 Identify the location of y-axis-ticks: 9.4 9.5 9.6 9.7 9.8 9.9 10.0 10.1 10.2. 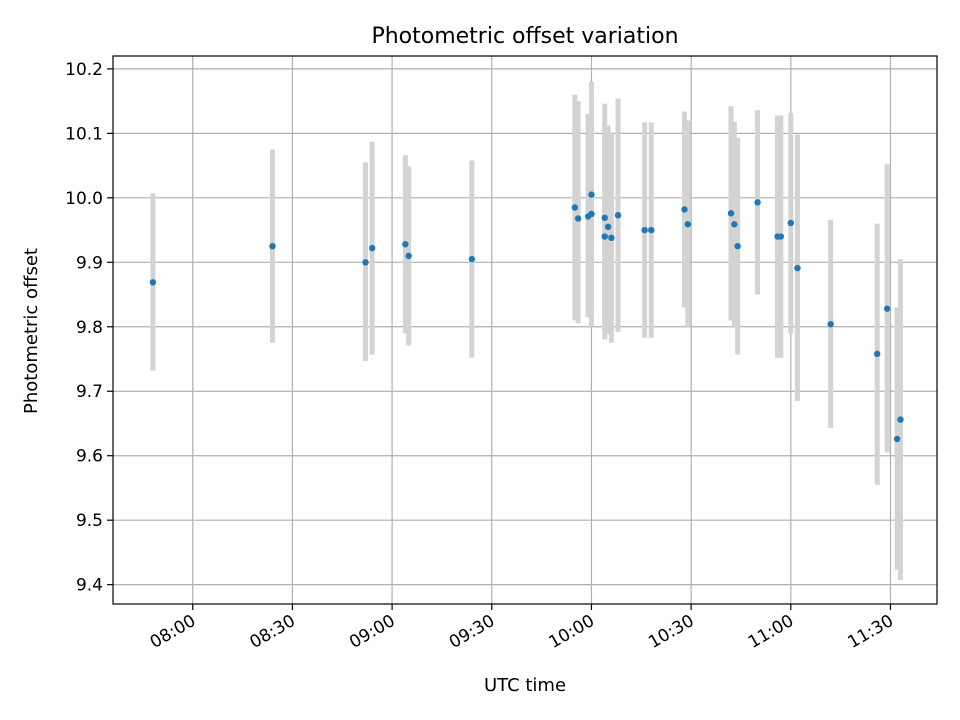
(89, 328).